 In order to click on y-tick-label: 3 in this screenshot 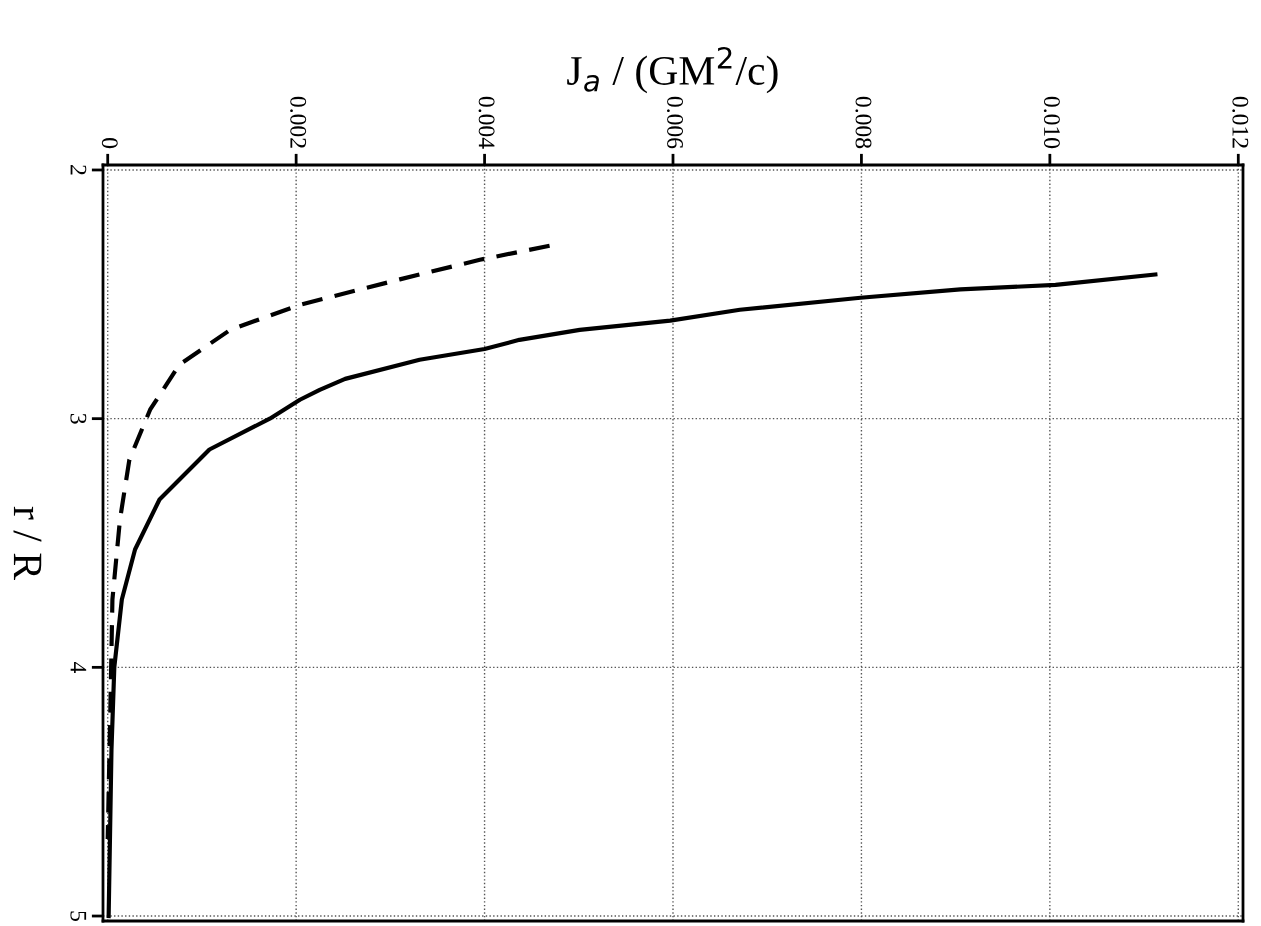, I will do `click(78, 418)`.